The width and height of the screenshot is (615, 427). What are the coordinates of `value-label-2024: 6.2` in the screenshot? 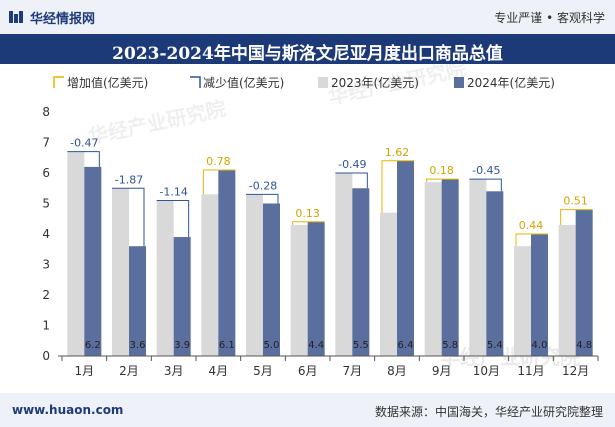 It's located at (93, 345).